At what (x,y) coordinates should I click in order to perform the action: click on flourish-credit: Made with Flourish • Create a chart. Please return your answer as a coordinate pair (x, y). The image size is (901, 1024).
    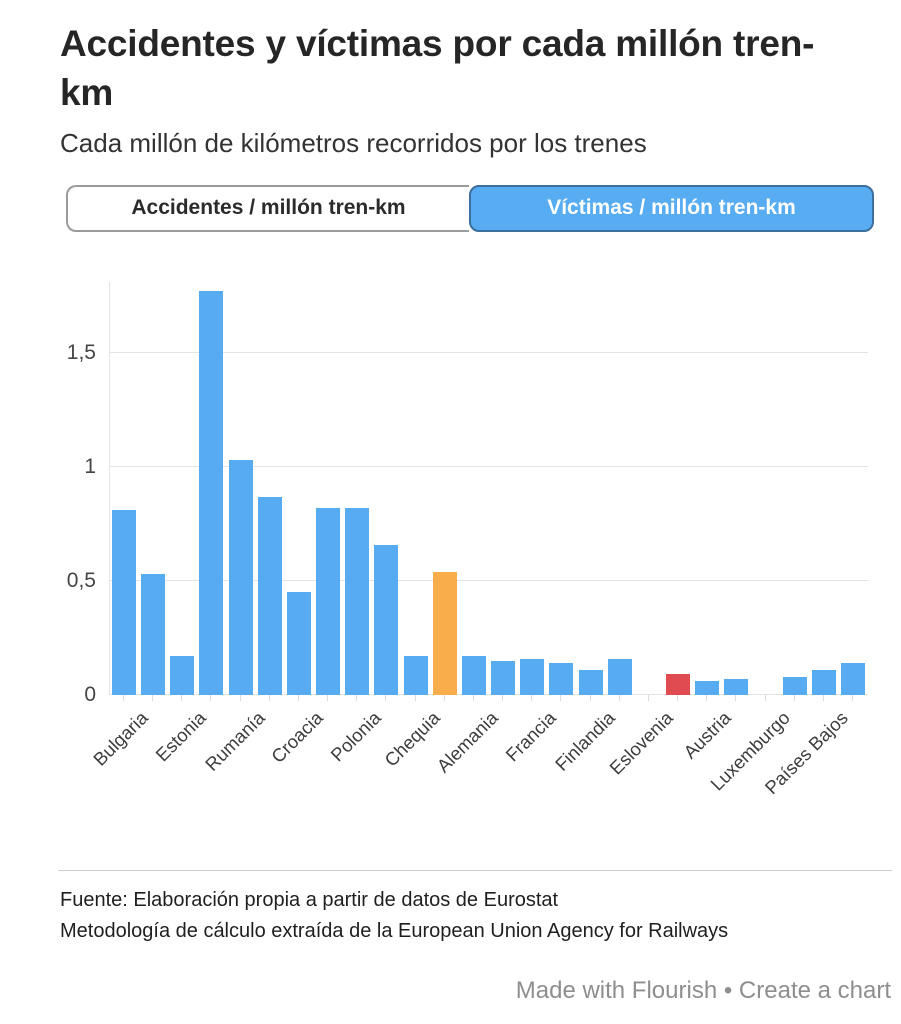
    Looking at the image, I should click on (445, 991).